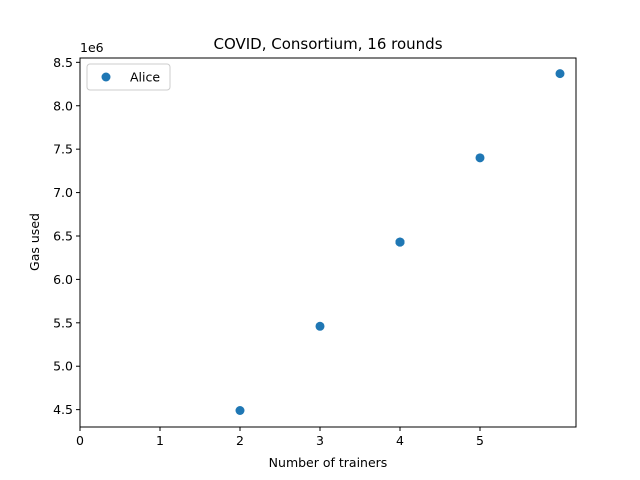 Image resolution: width=640 pixels, height=480 pixels. What do you see at coordinates (63, 149) in the screenshot?
I see `y-tick-label: 7.5` at bounding box center [63, 149].